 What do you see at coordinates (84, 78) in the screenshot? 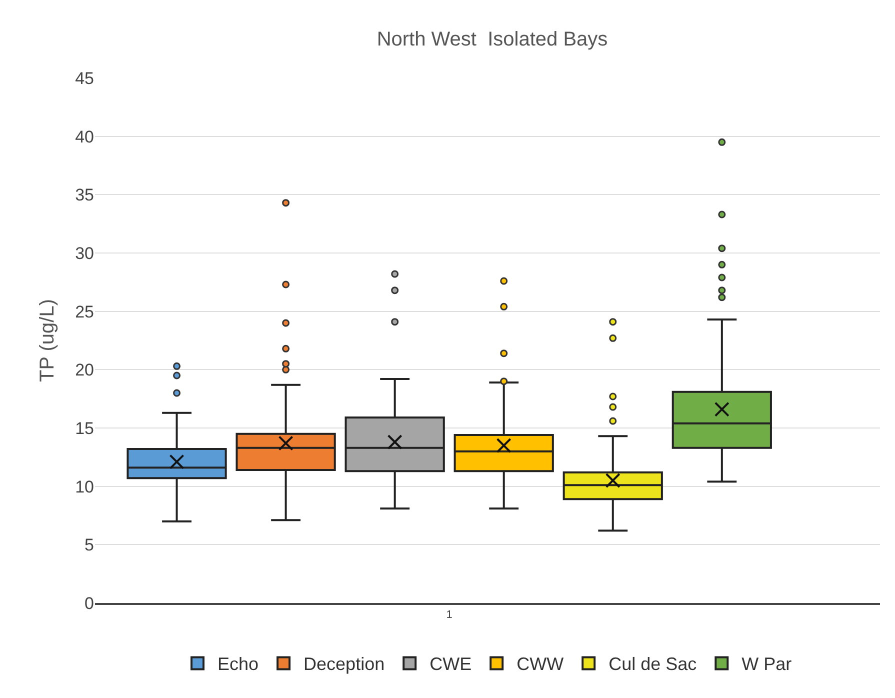
I see `y-tick-label: 45` at bounding box center [84, 78].